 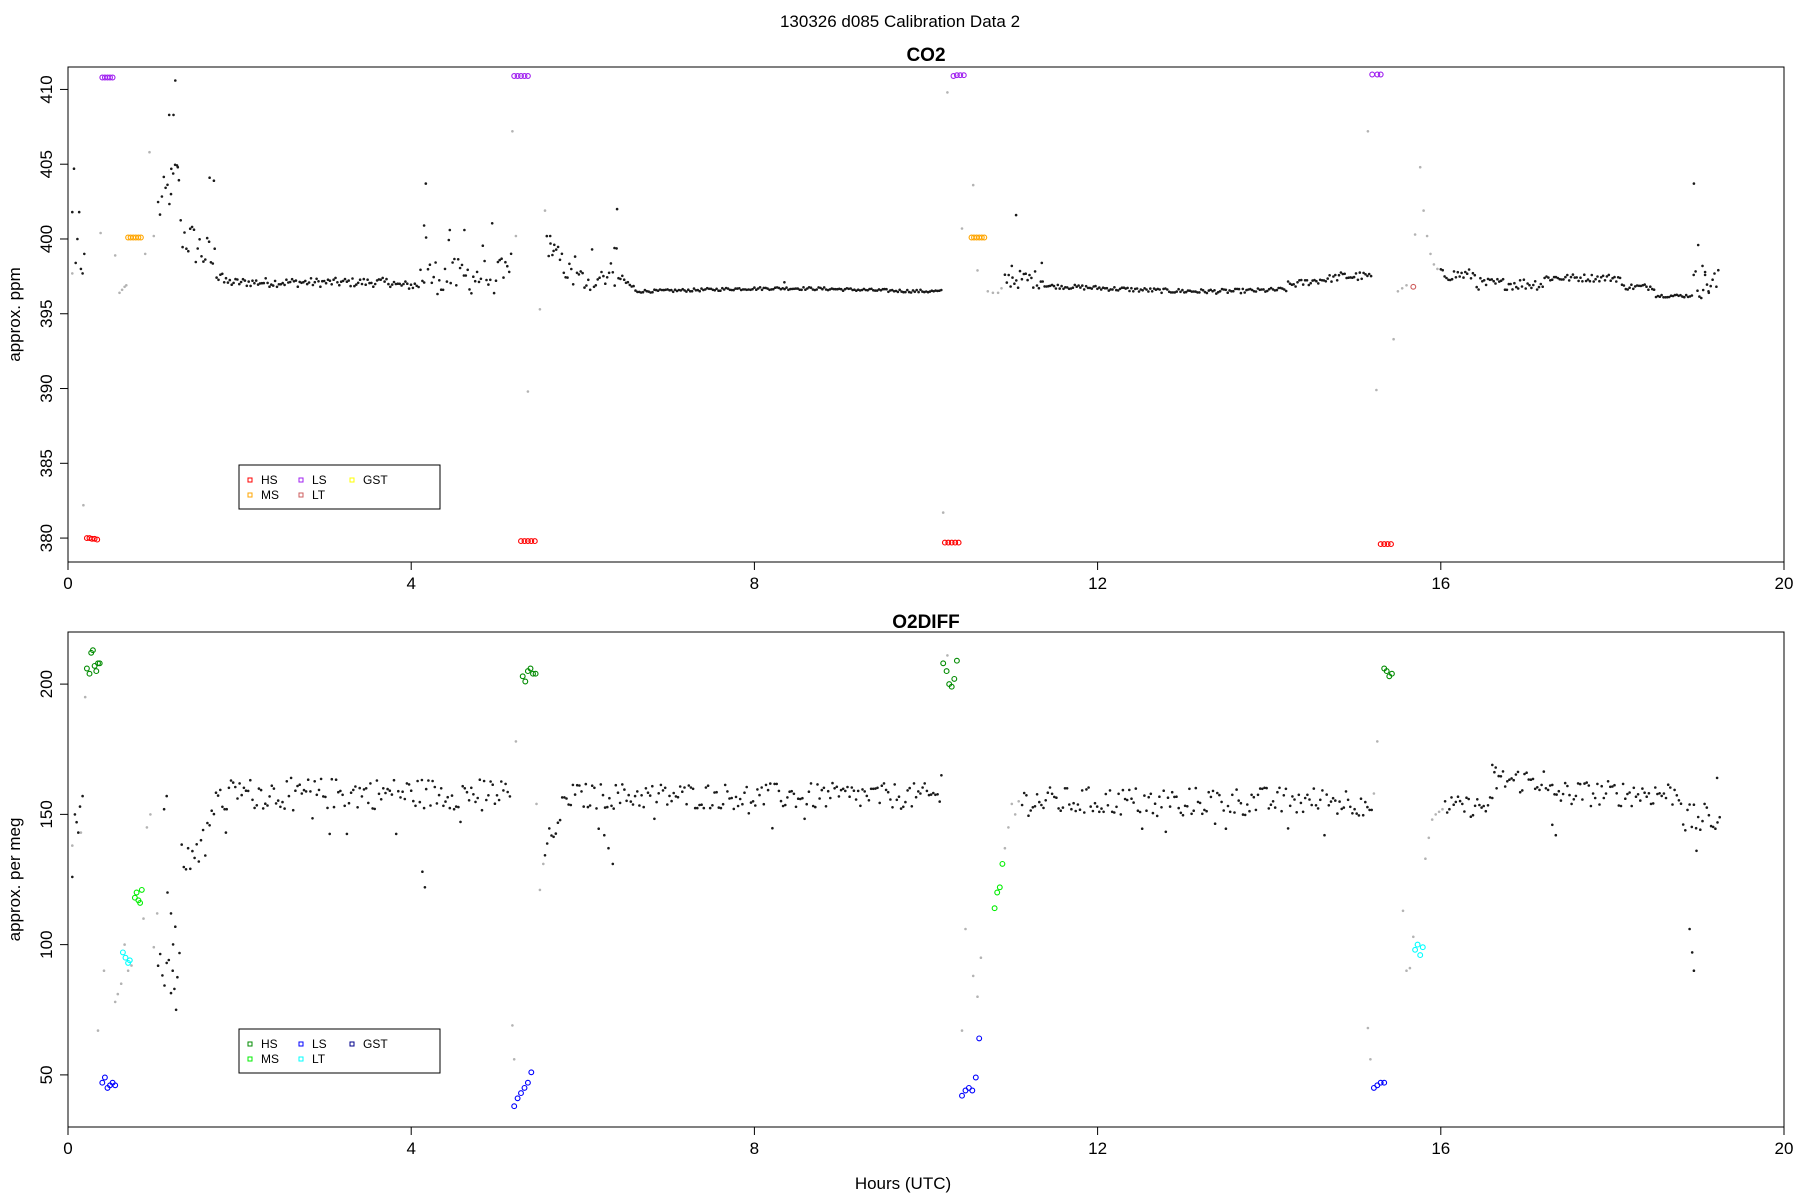 What do you see at coordinates (368, 480) in the screenshot?
I see `legend-item-gst: GST` at bounding box center [368, 480].